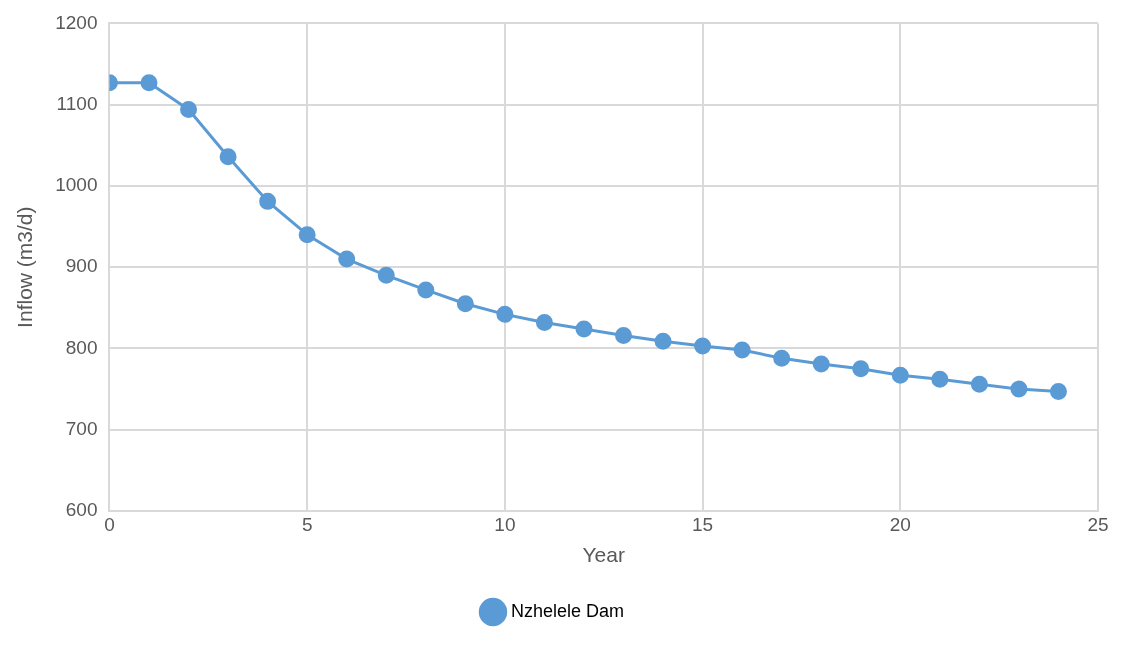 Image resolution: width=1128 pixels, height=646 pixels. What do you see at coordinates (76, 185) in the screenshot?
I see `y-tick-label: 1000` at bounding box center [76, 185].